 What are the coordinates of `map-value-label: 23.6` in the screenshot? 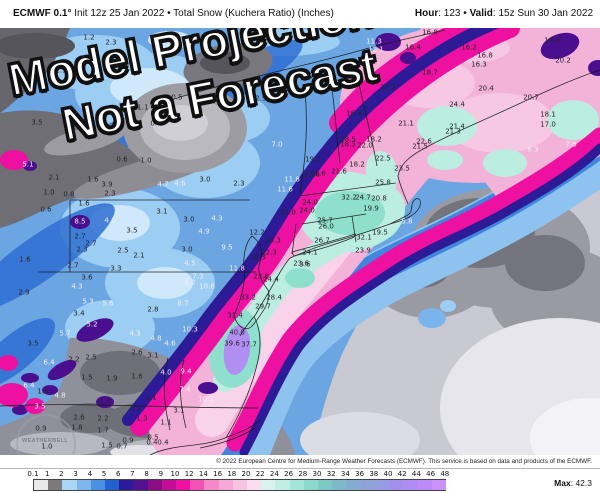 It's located at (301, 263).